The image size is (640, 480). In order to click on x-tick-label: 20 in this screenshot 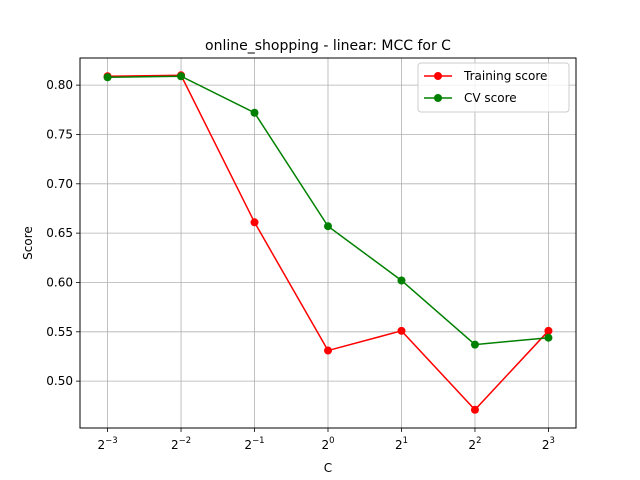, I will do `click(327, 444)`.